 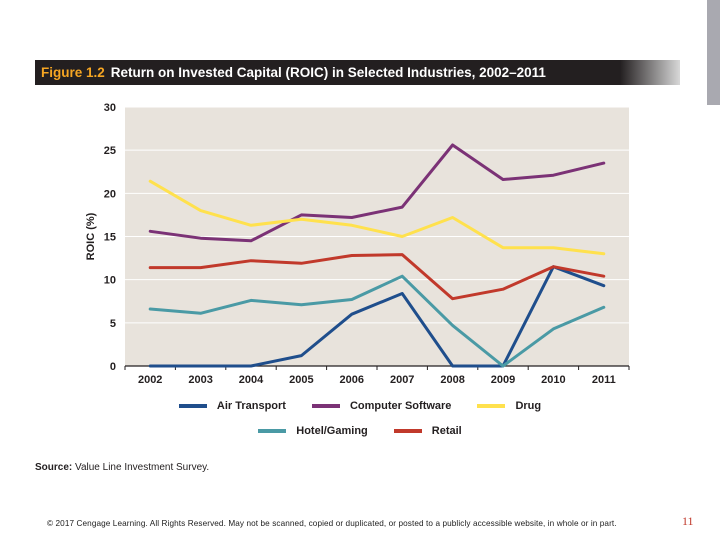 I want to click on x-tick-label-2004: 2004, so click(x=251, y=380).